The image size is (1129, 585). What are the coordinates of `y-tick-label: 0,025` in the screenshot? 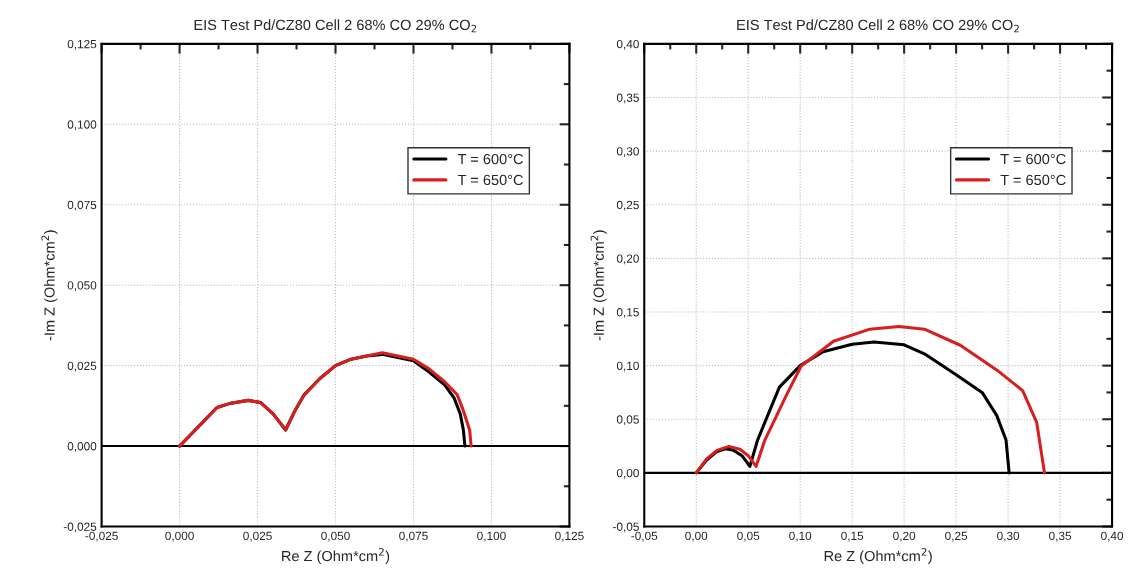 It's located at (82, 366).